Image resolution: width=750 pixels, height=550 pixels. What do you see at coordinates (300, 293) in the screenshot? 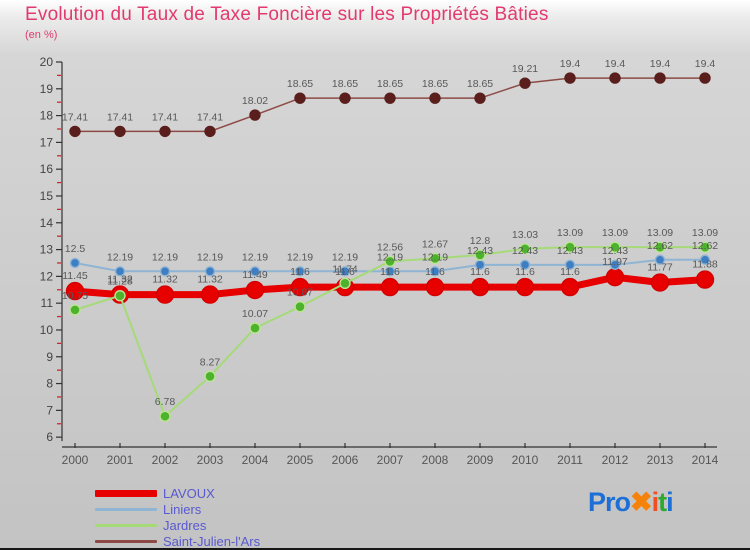
I see `svg-text: 10.87` at bounding box center [300, 293].